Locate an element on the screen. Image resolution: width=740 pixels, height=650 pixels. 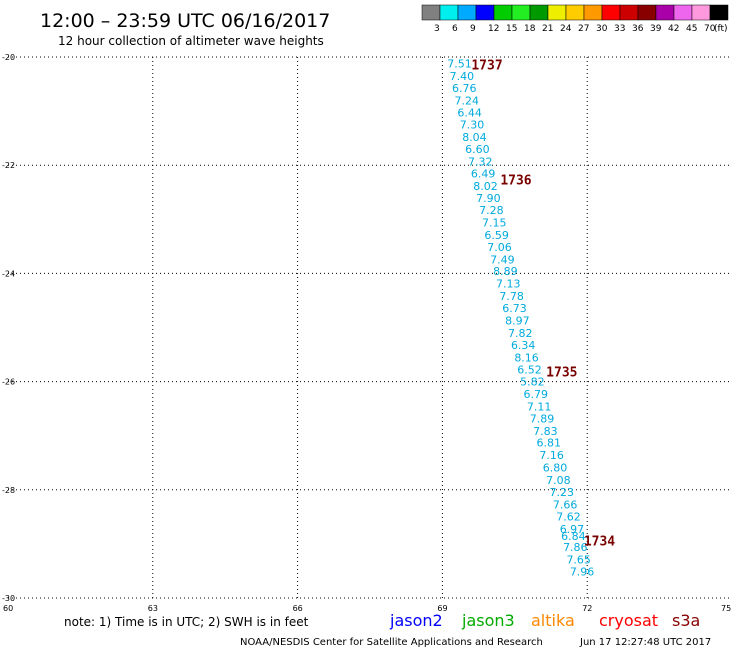
scale-label: 3 is located at coordinates (437, 29).